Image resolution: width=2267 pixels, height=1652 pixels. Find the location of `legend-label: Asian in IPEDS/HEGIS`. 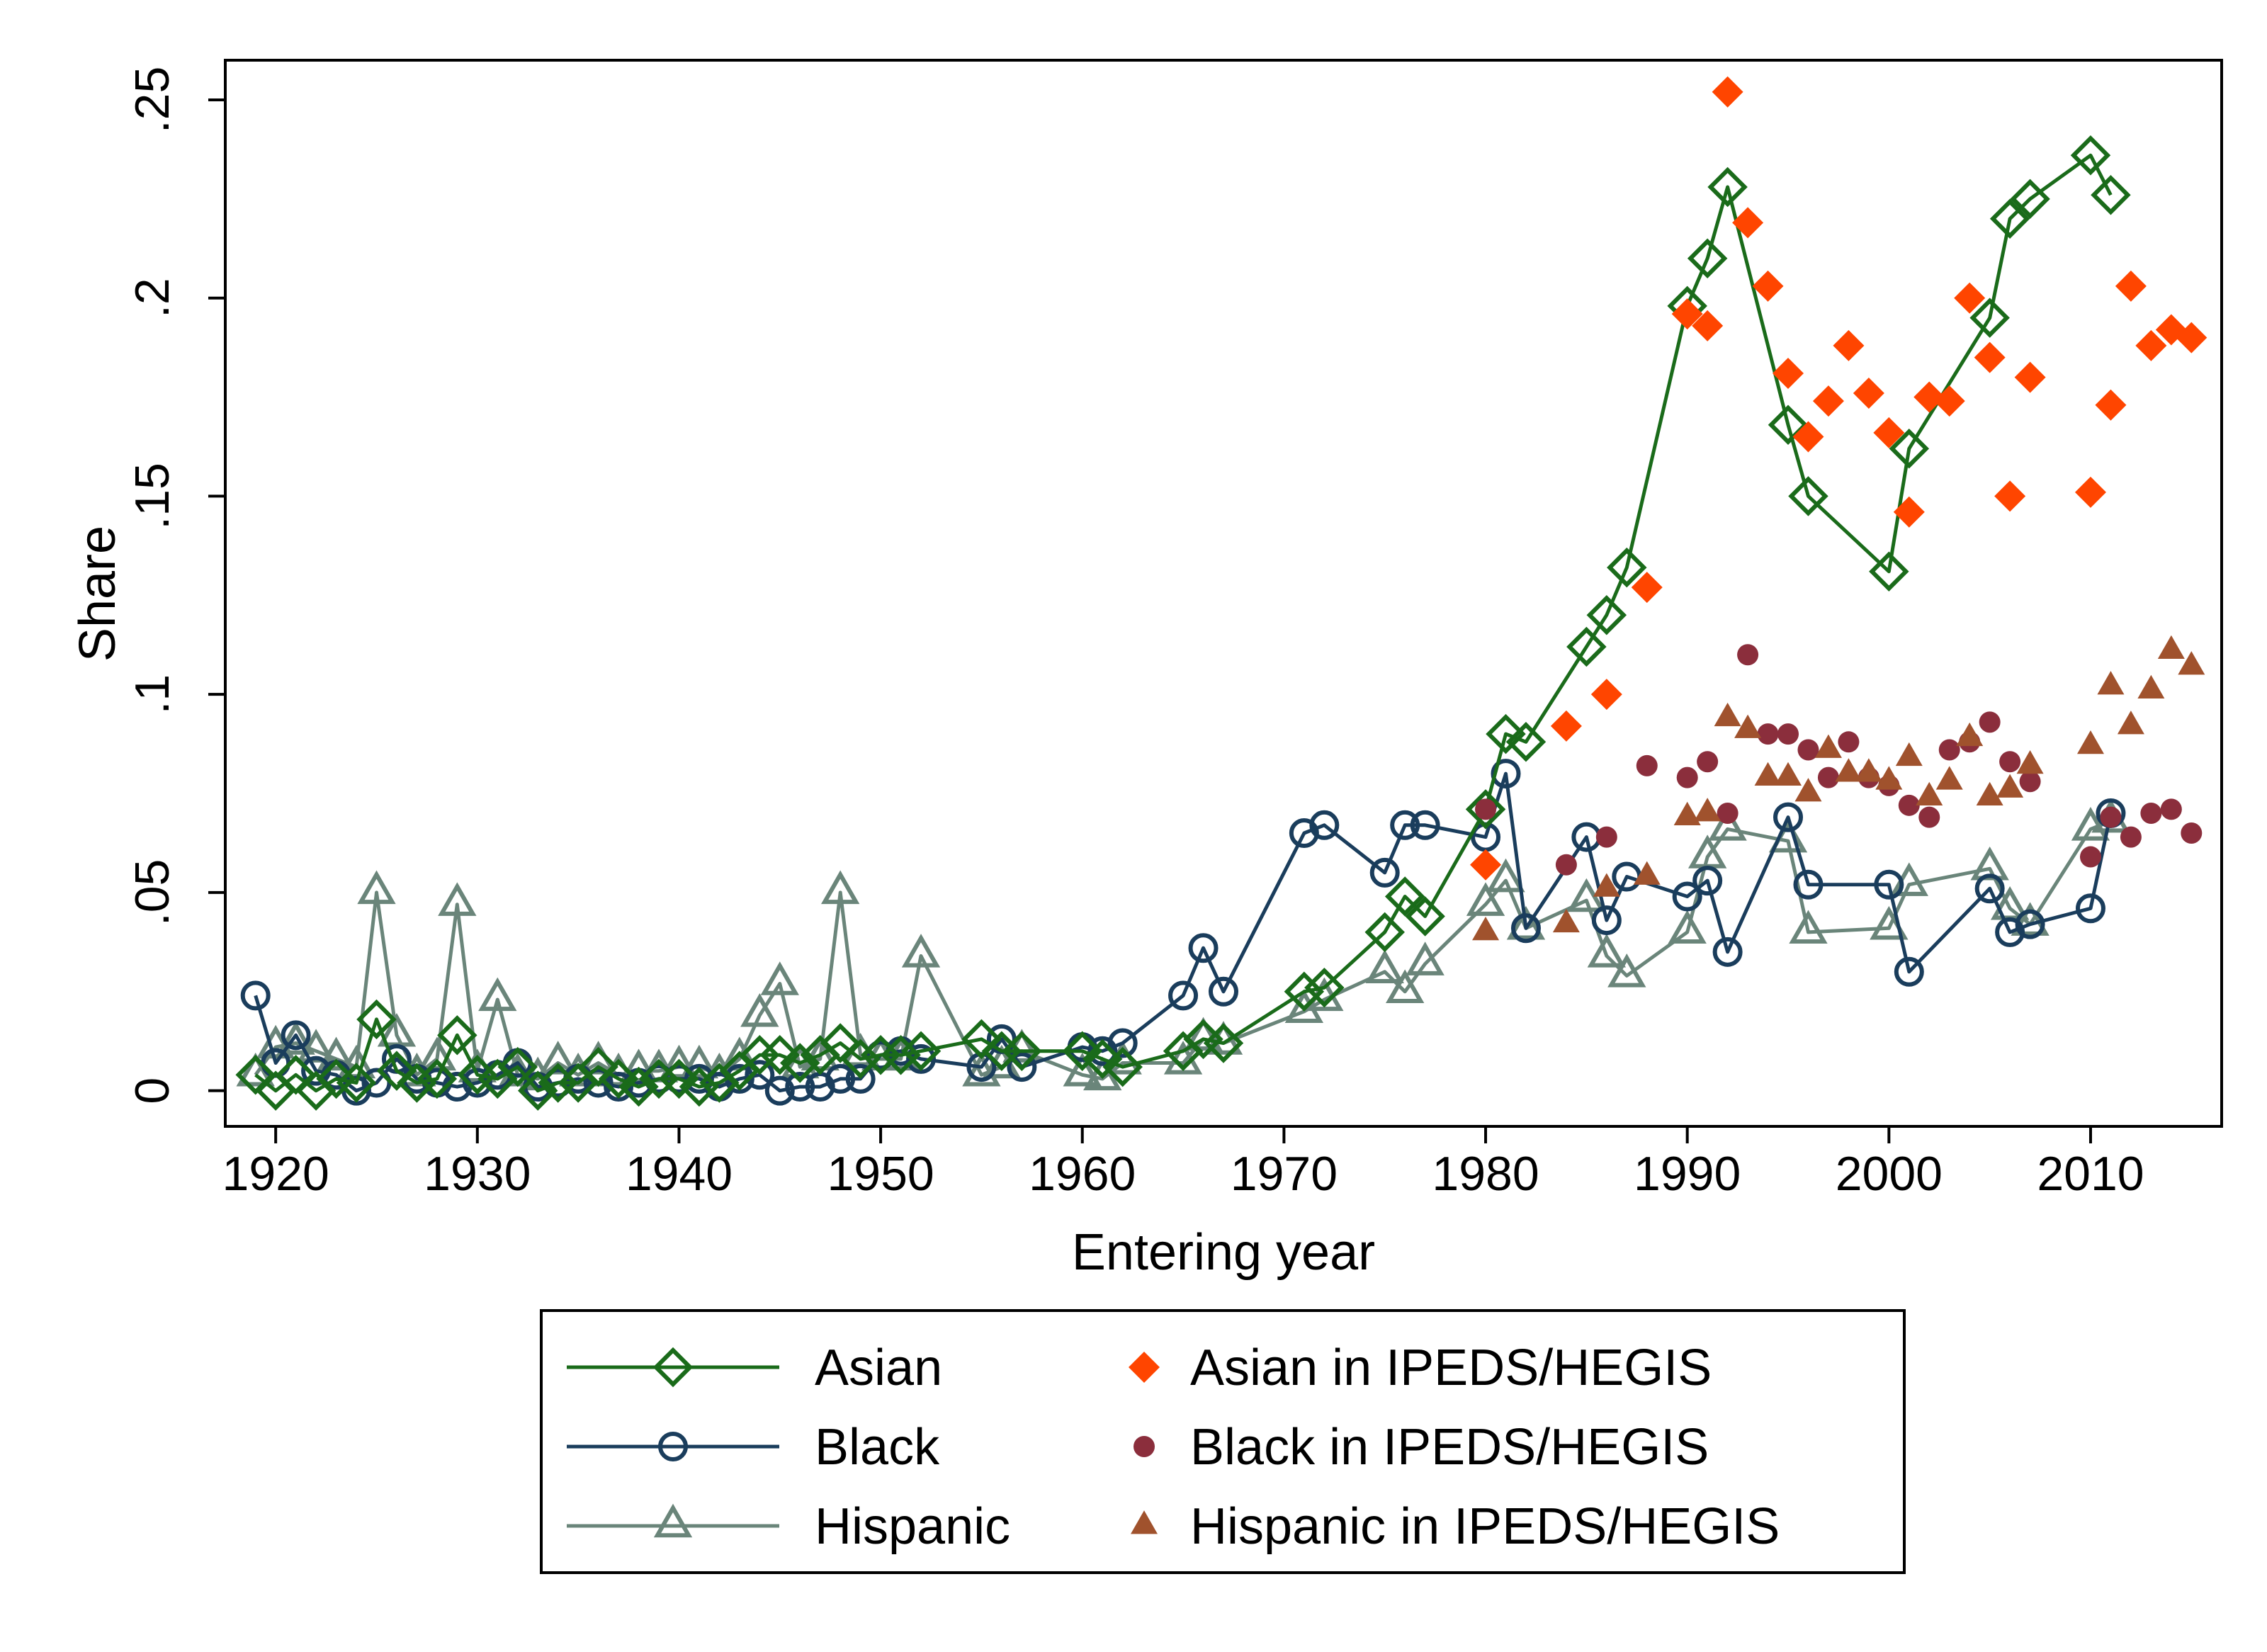

legend-label: Asian in IPEDS/HEGIS is located at coordinates (1451, 1368).